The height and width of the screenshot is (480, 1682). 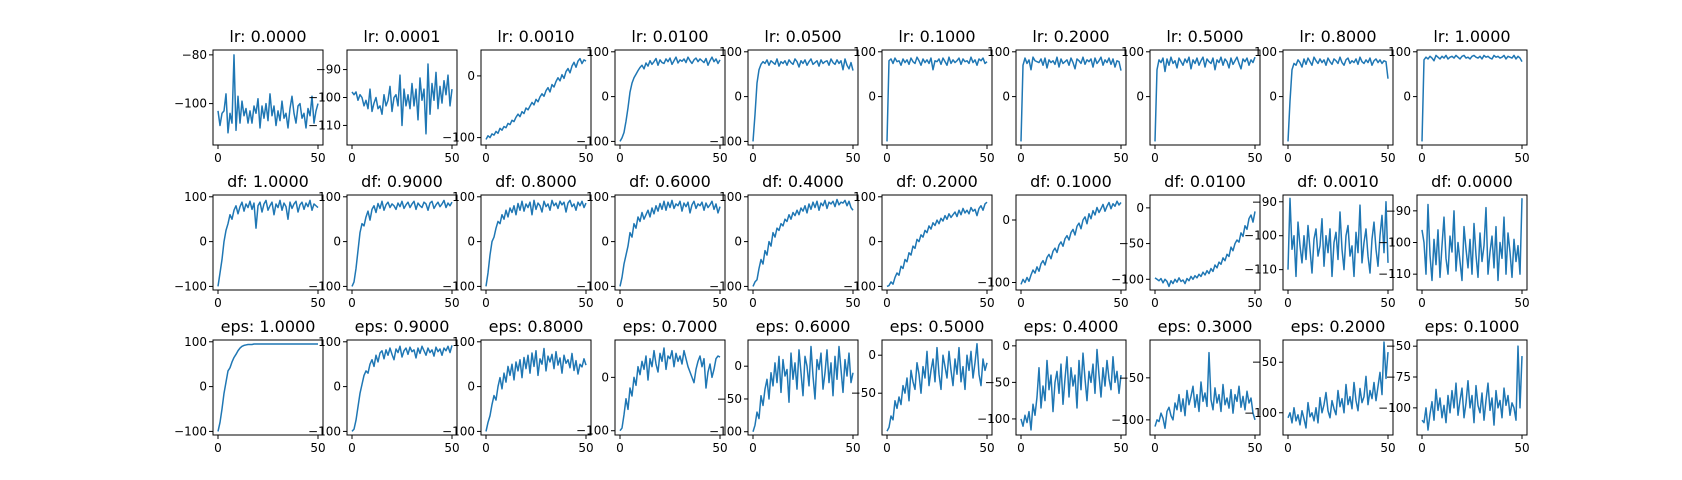 I want to click on subplot-title: df: 0.4000, so click(x=803, y=181).